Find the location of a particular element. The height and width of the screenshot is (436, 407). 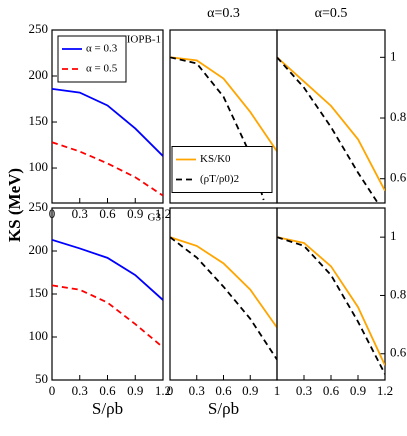

panel: α=0.3 KS/K0 (ρT/ρ0)2 is located at coordinates (223, 105).